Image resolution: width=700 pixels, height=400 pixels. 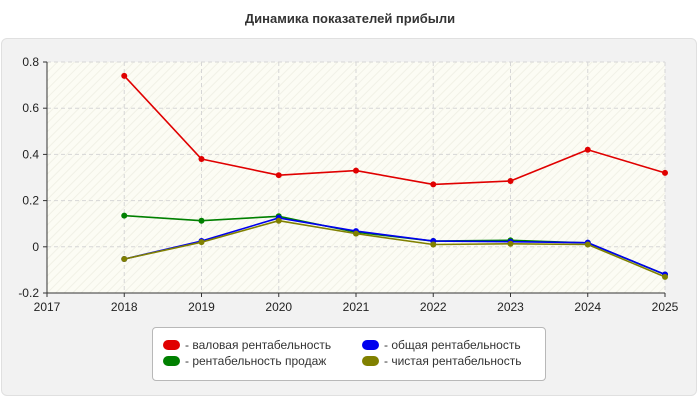 What do you see at coordinates (47, 307) in the screenshot?
I see `x-tick-label: 2017` at bounding box center [47, 307].